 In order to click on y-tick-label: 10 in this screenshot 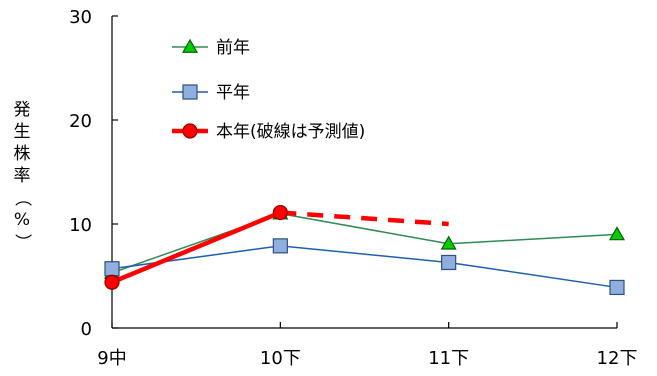, I will do `click(80, 225)`.